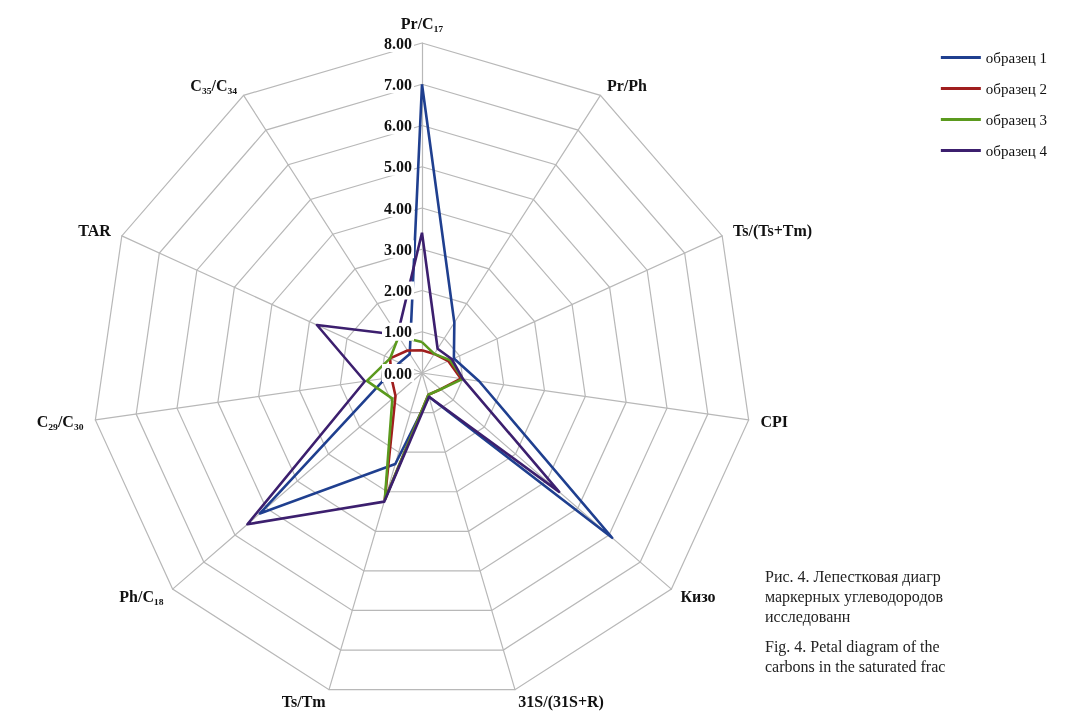 This screenshot has height=713, width=1072. Describe the element at coordinates (422, 23) in the screenshot. I see `spoke-label: Pr/C₁₇` at that location.